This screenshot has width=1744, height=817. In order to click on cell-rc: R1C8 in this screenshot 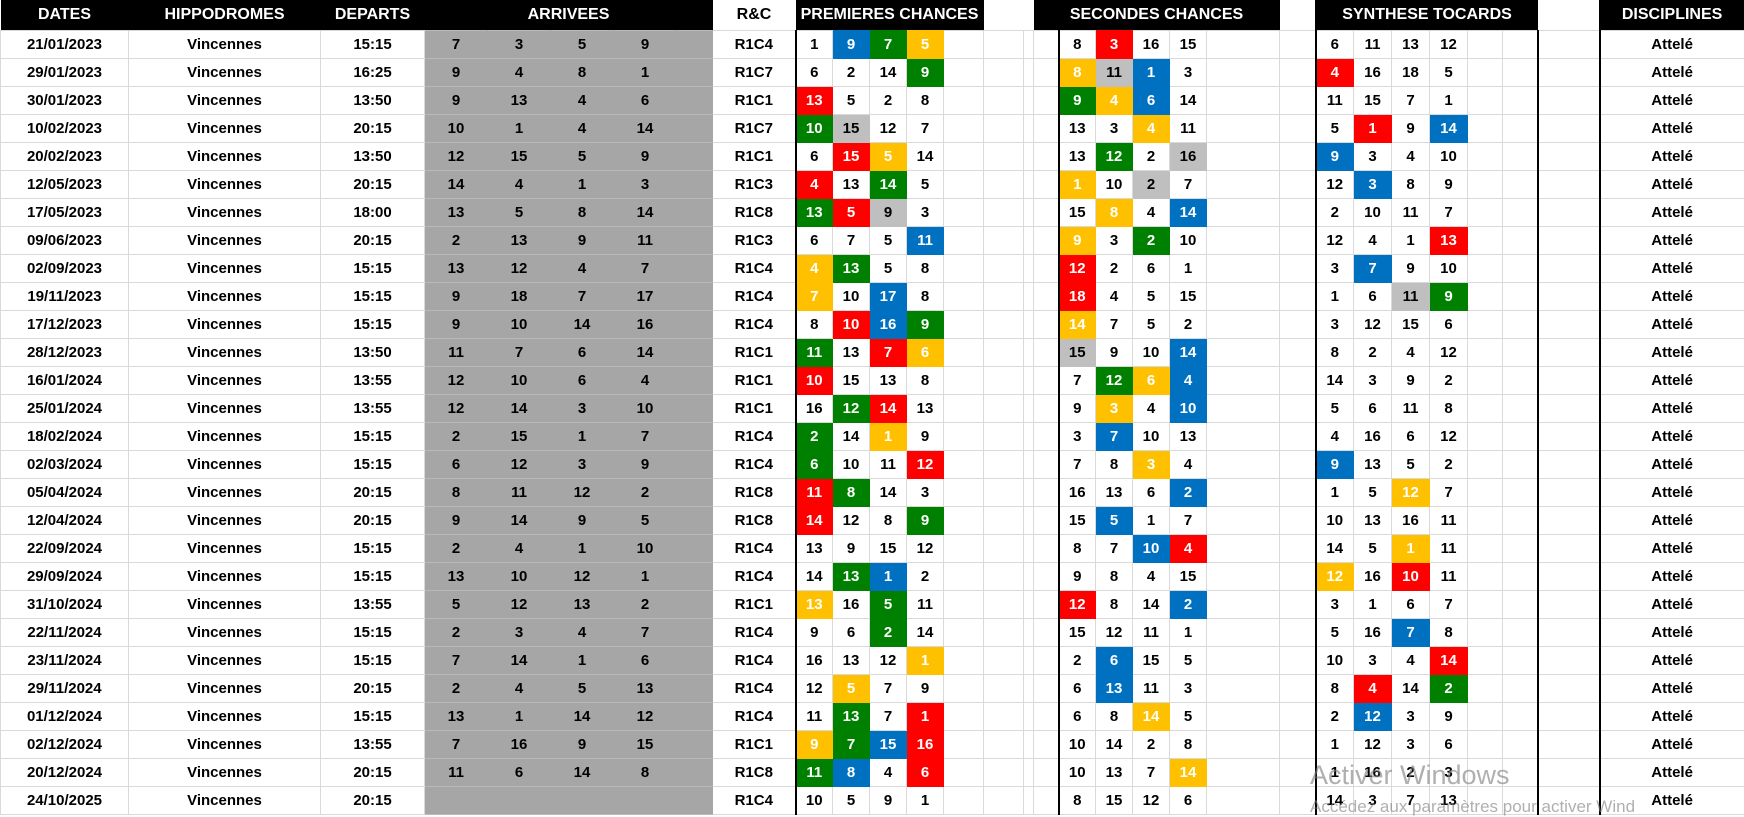, I will do `click(754, 772)`.